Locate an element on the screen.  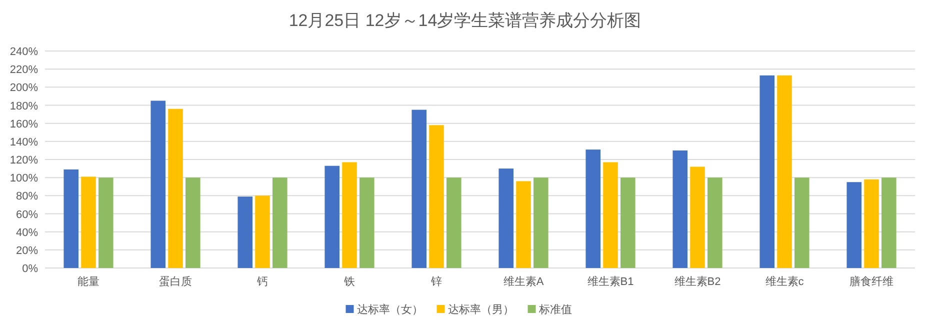
legend-label: 标准值 is located at coordinates (555, 309).